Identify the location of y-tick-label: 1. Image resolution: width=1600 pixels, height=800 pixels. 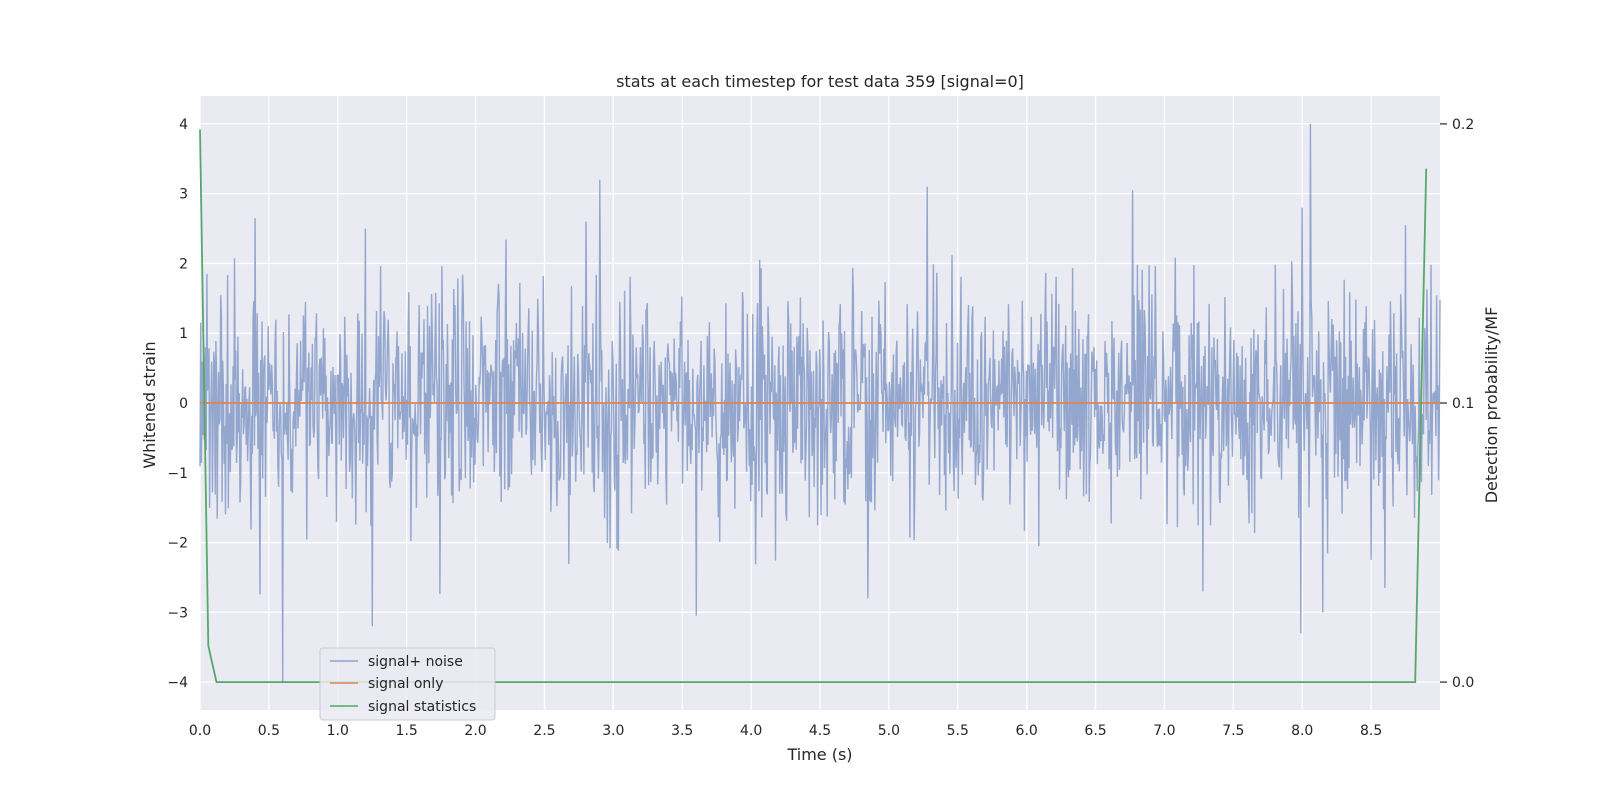
(183, 334).